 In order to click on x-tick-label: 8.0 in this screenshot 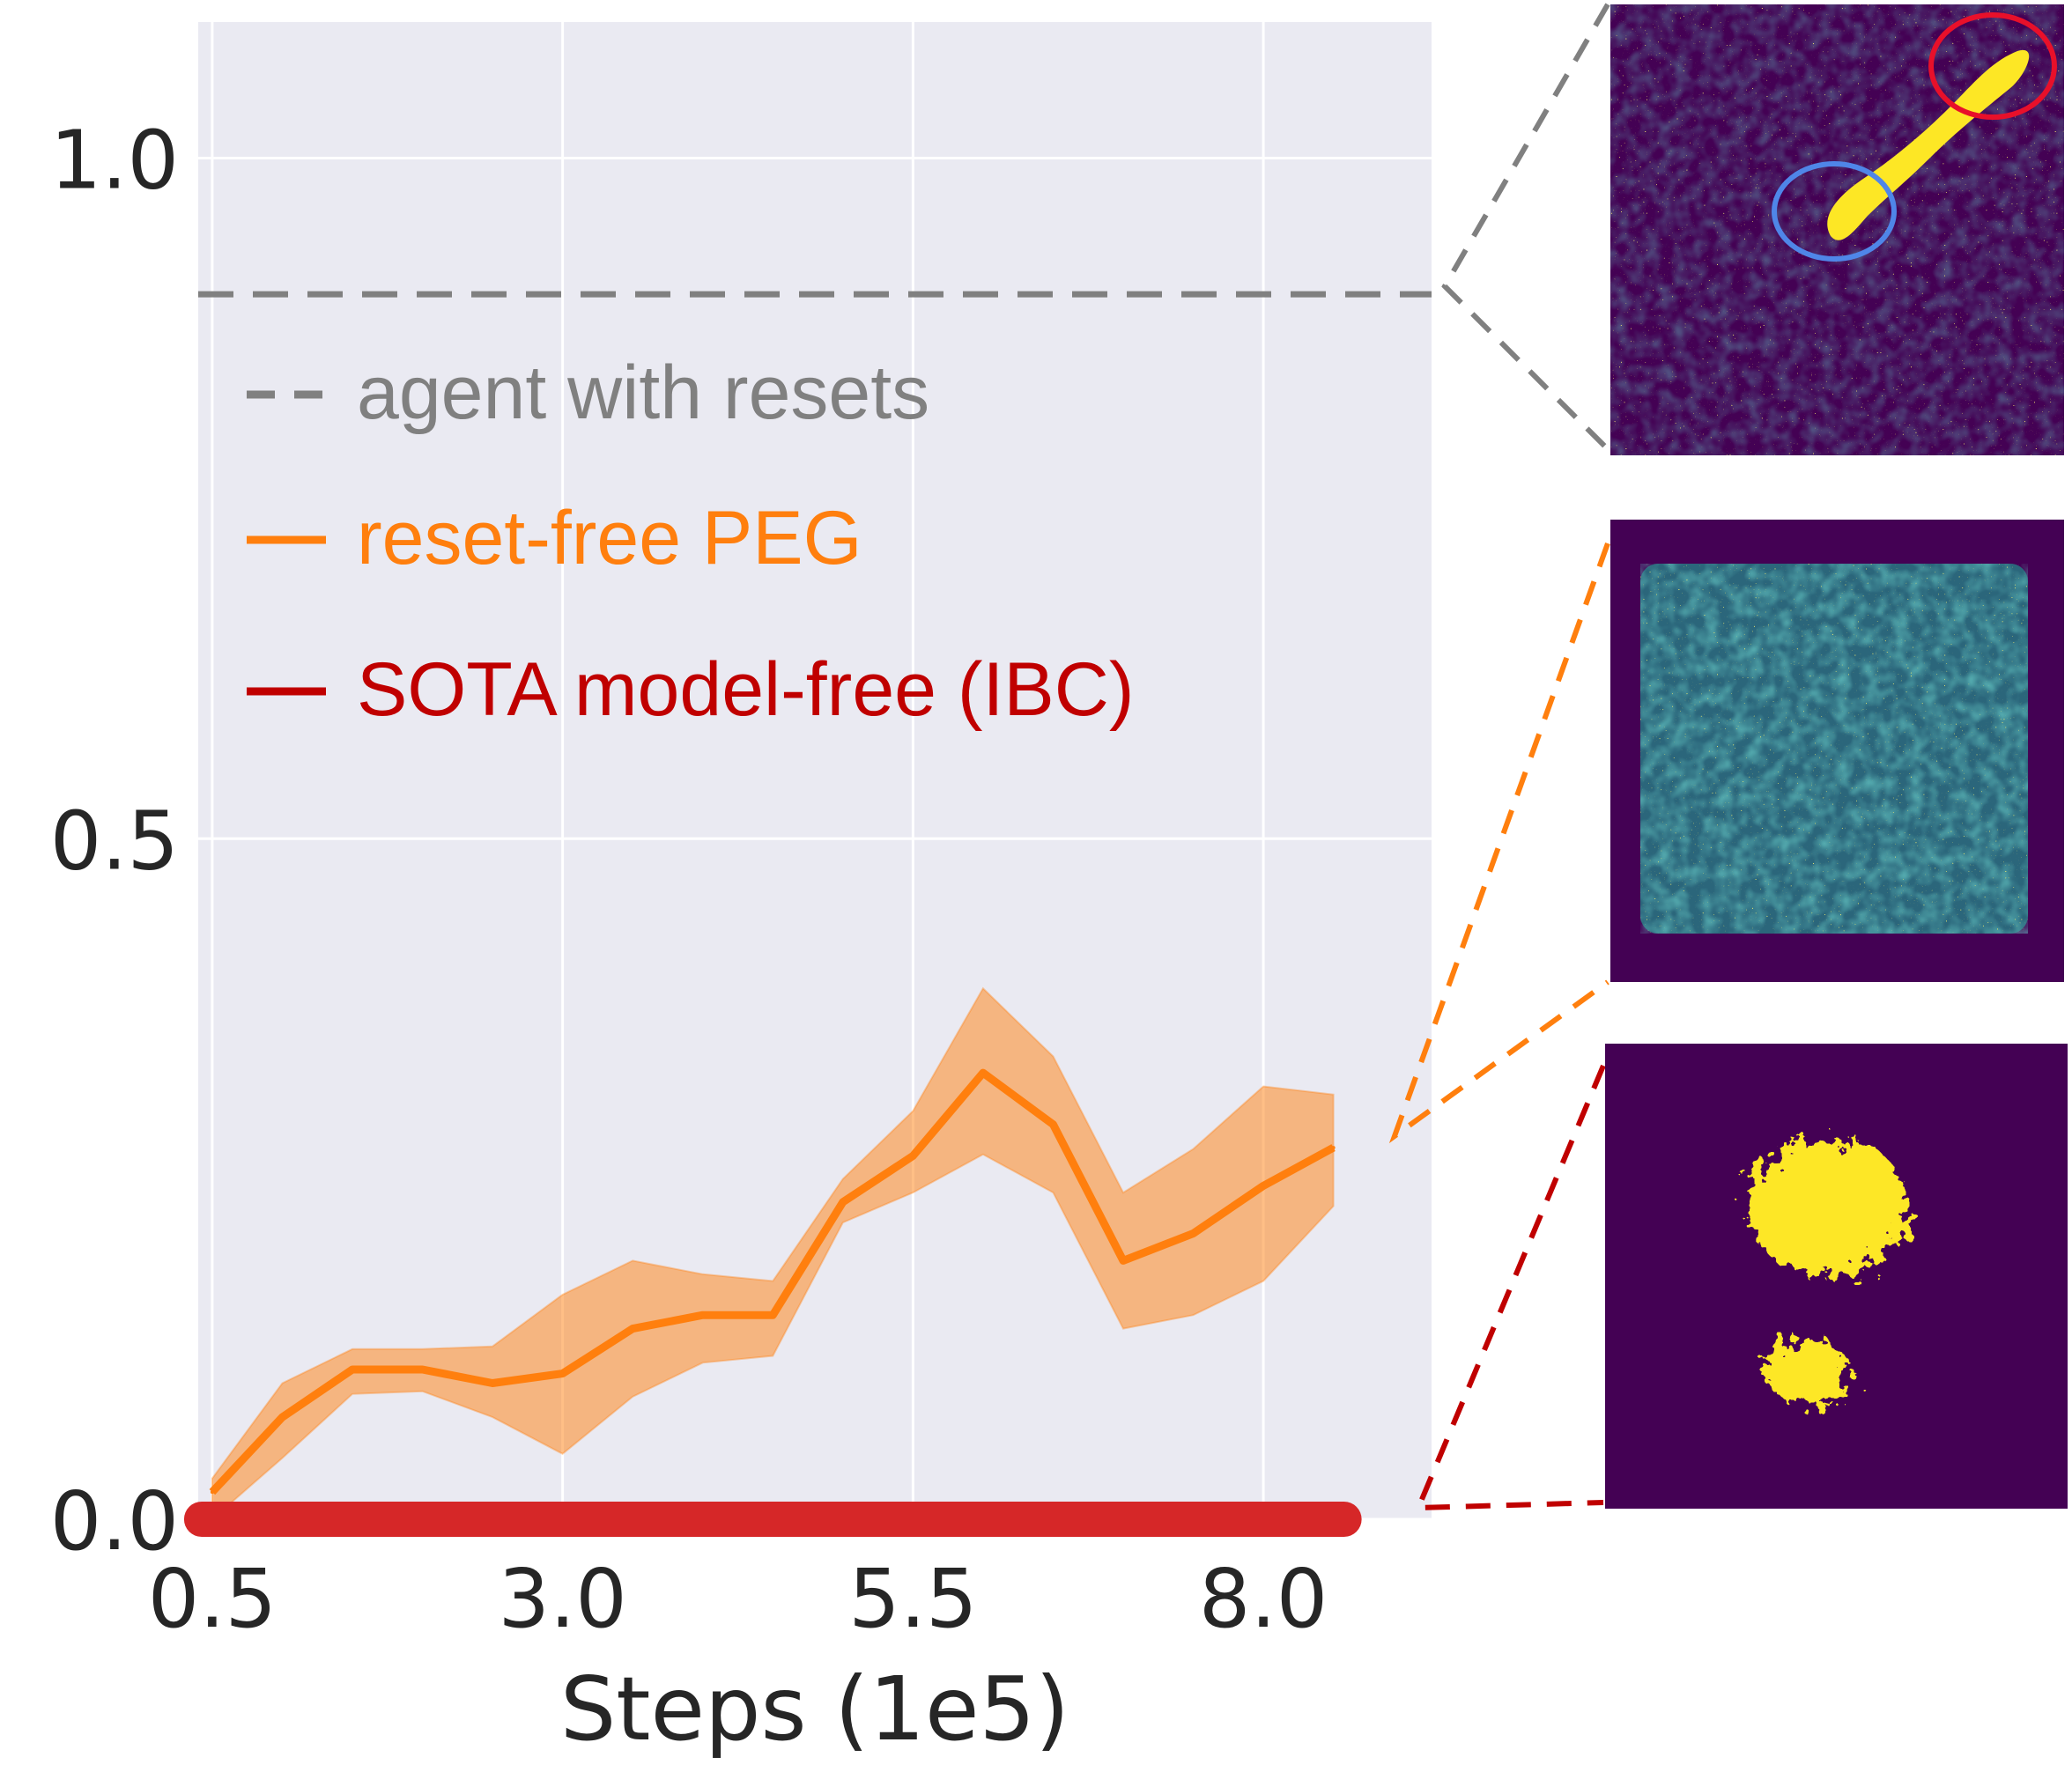, I will do `click(1263, 1599)`.